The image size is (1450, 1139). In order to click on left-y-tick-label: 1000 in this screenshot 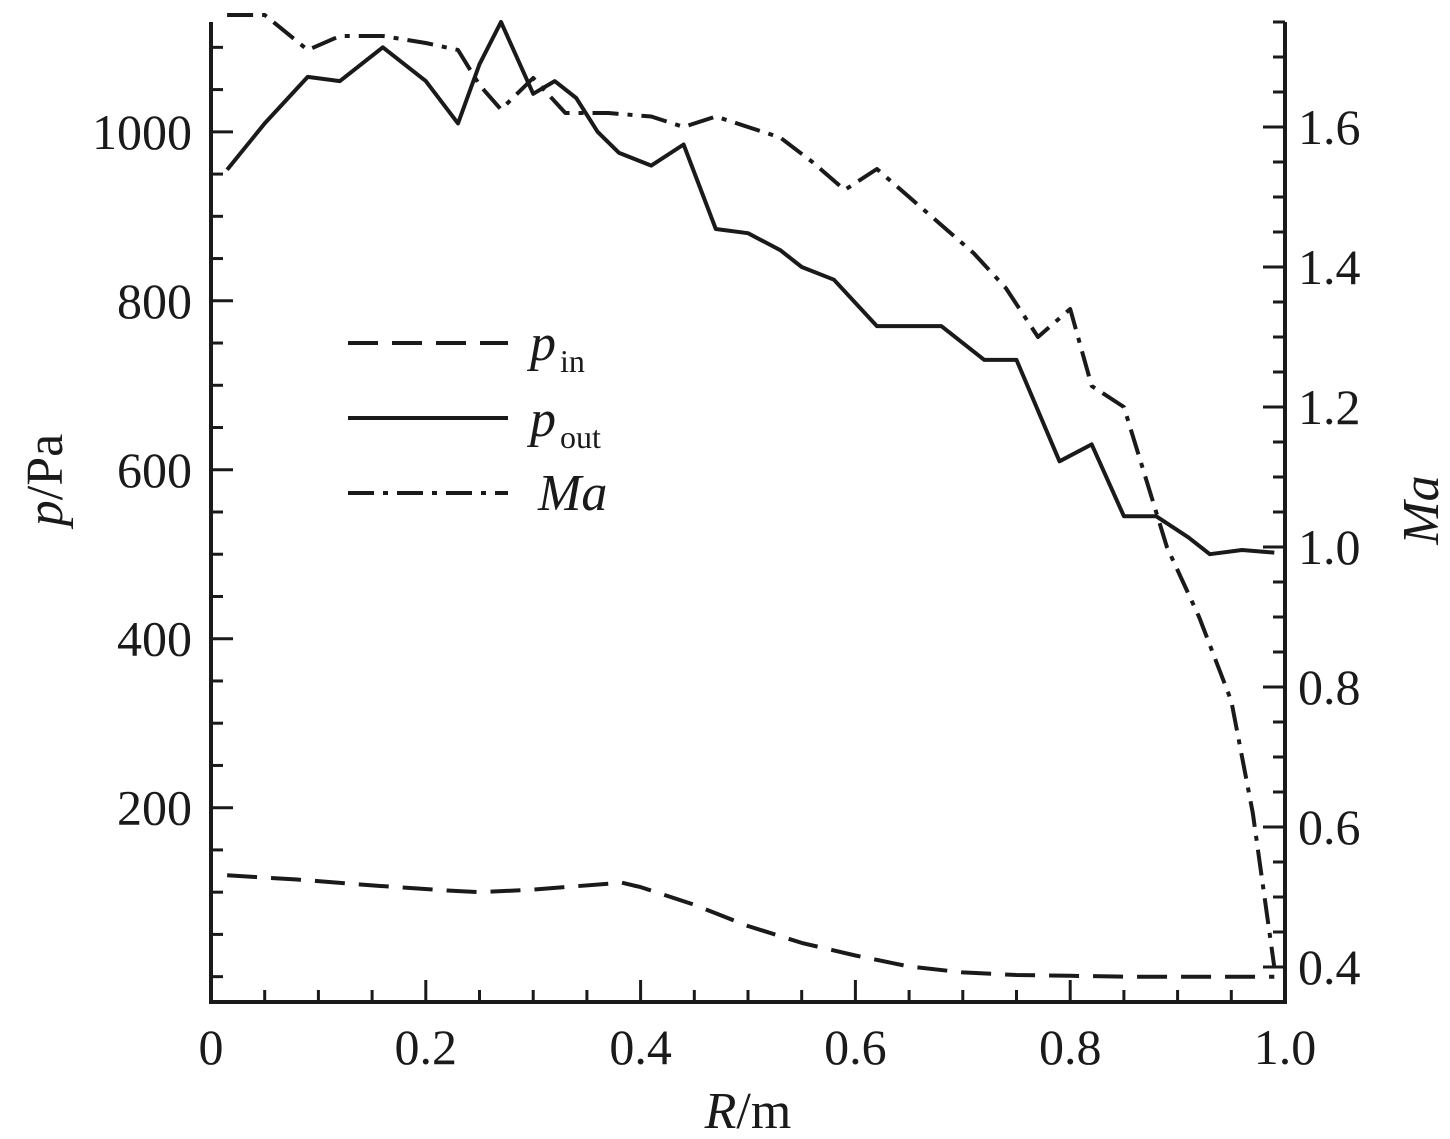, I will do `click(142, 132)`.